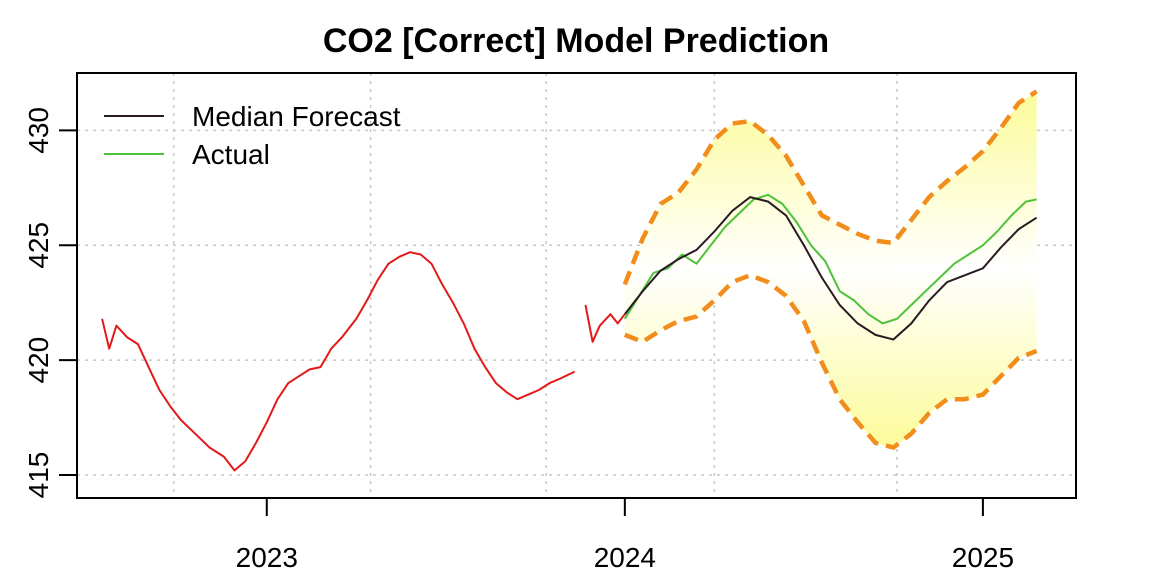  What do you see at coordinates (576, 41) in the screenshot?
I see `chart-title: CO2 [Correct] Model Prediction` at bounding box center [576, 41].